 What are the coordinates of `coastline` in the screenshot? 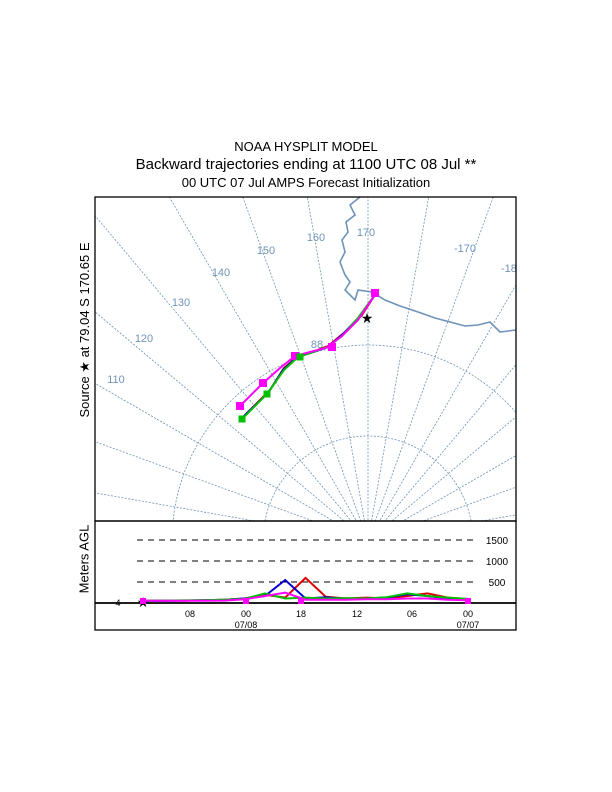 It's located at (427, 265).